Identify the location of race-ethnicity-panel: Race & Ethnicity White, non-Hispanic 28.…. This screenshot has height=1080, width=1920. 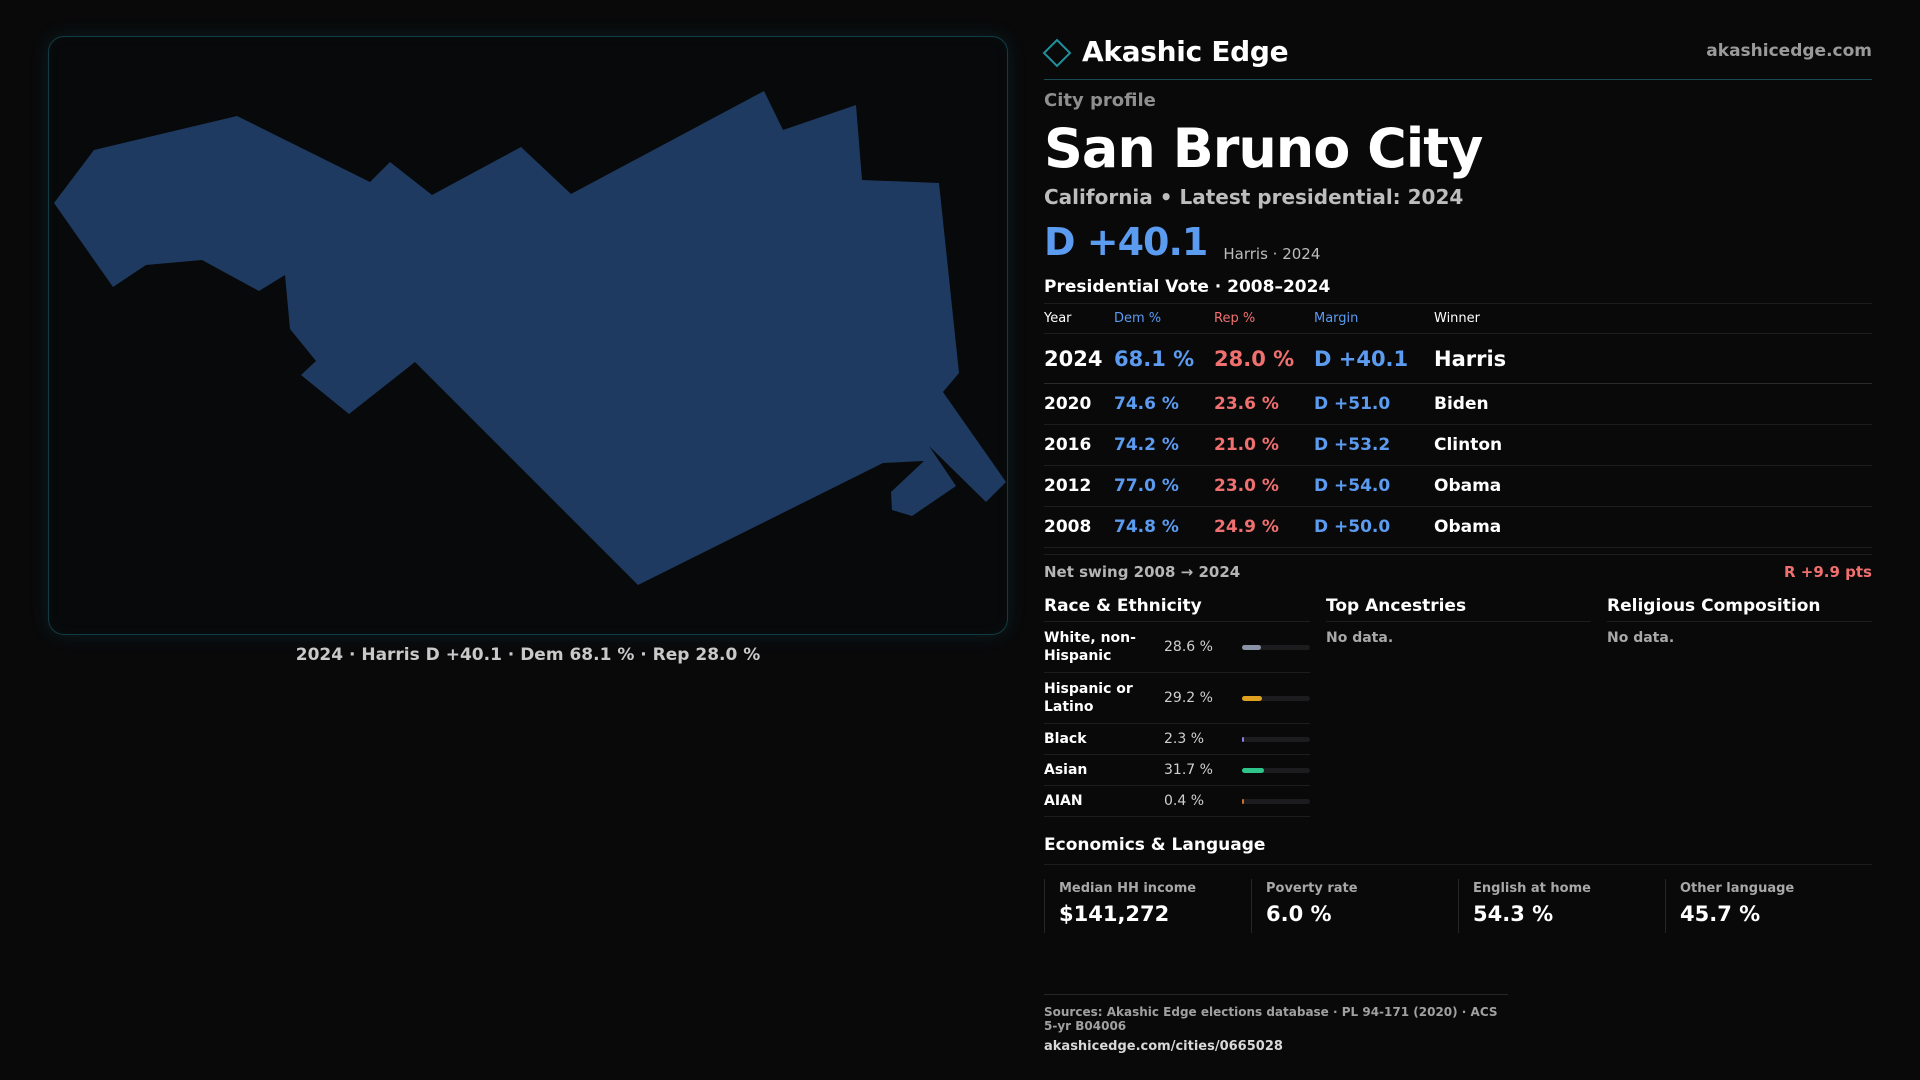
(1177, 703).